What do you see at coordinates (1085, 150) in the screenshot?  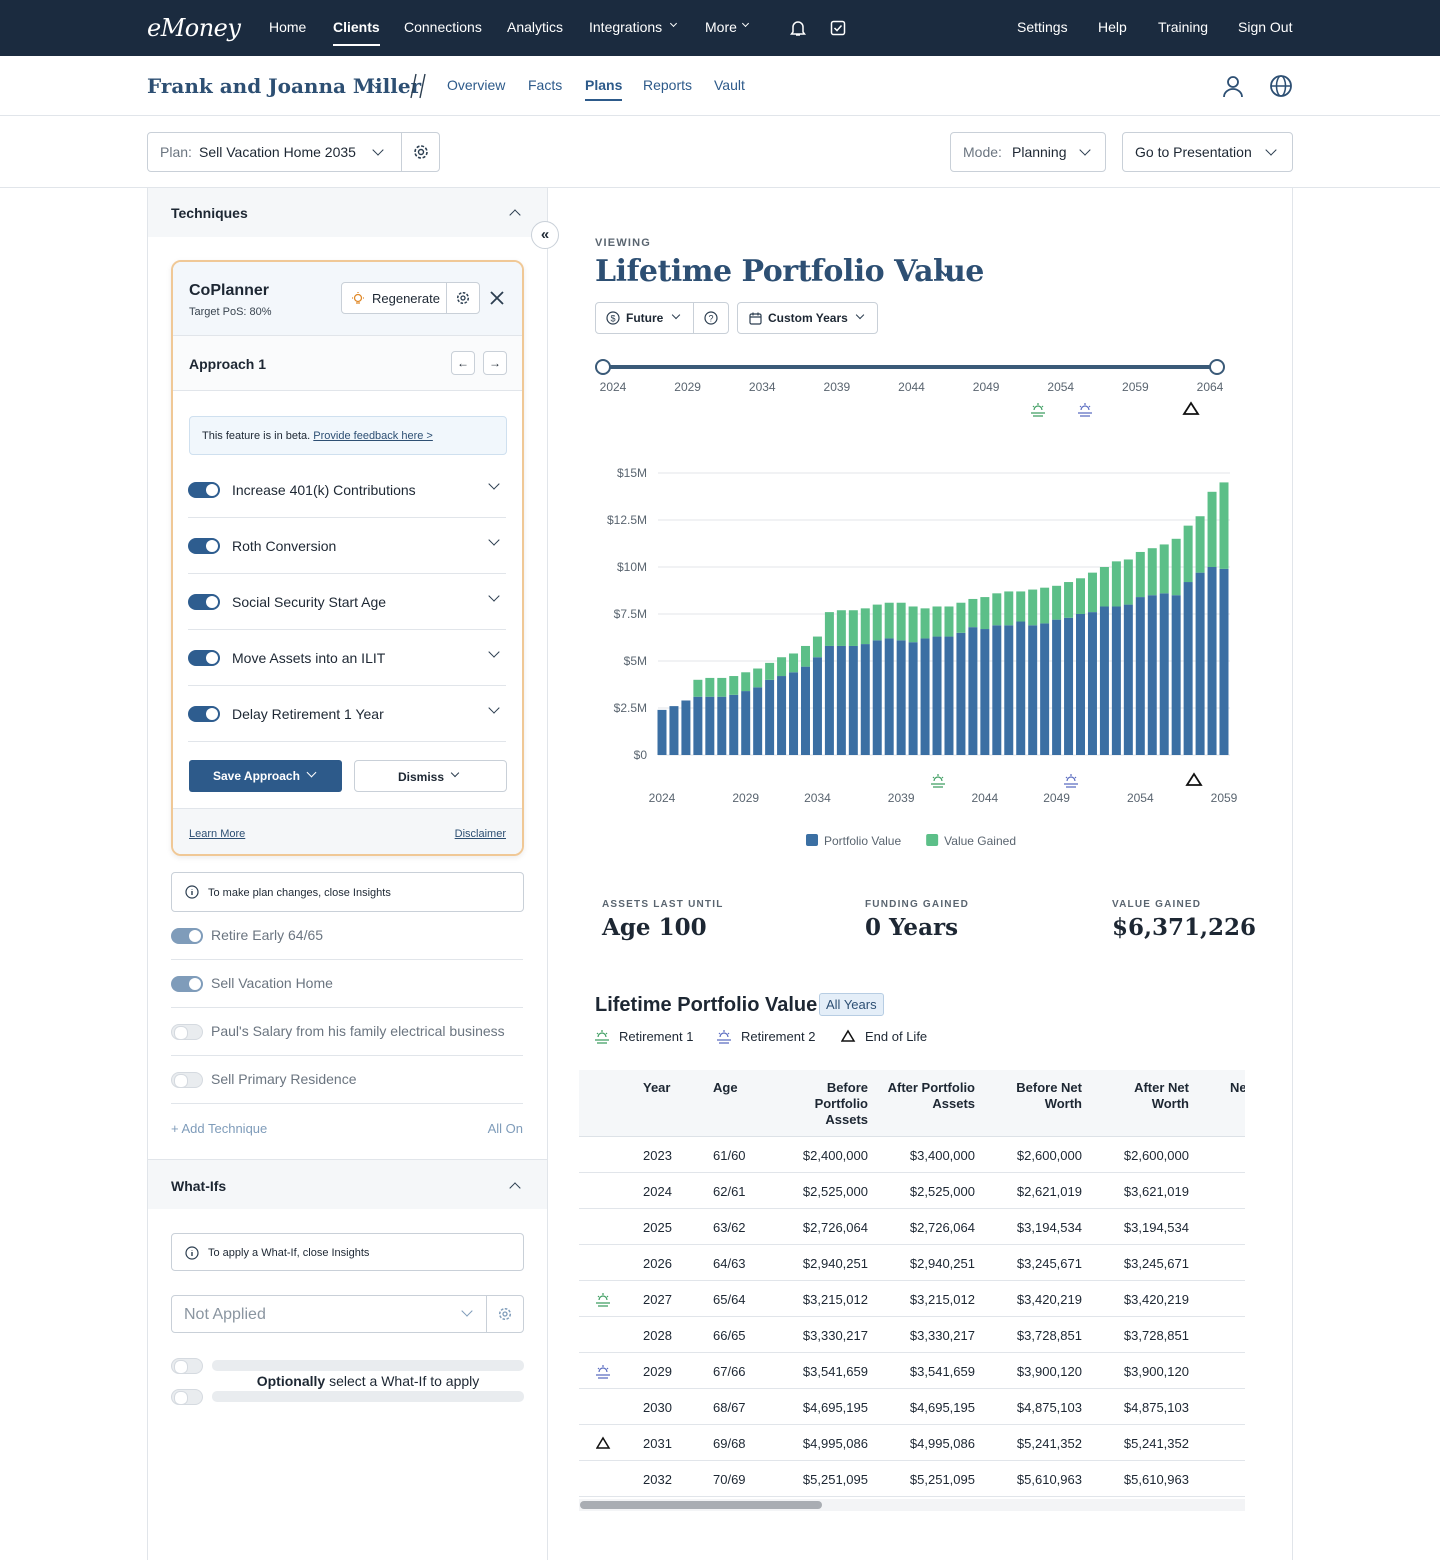 I see `mode-caret` at bounding box center [1085, 150].